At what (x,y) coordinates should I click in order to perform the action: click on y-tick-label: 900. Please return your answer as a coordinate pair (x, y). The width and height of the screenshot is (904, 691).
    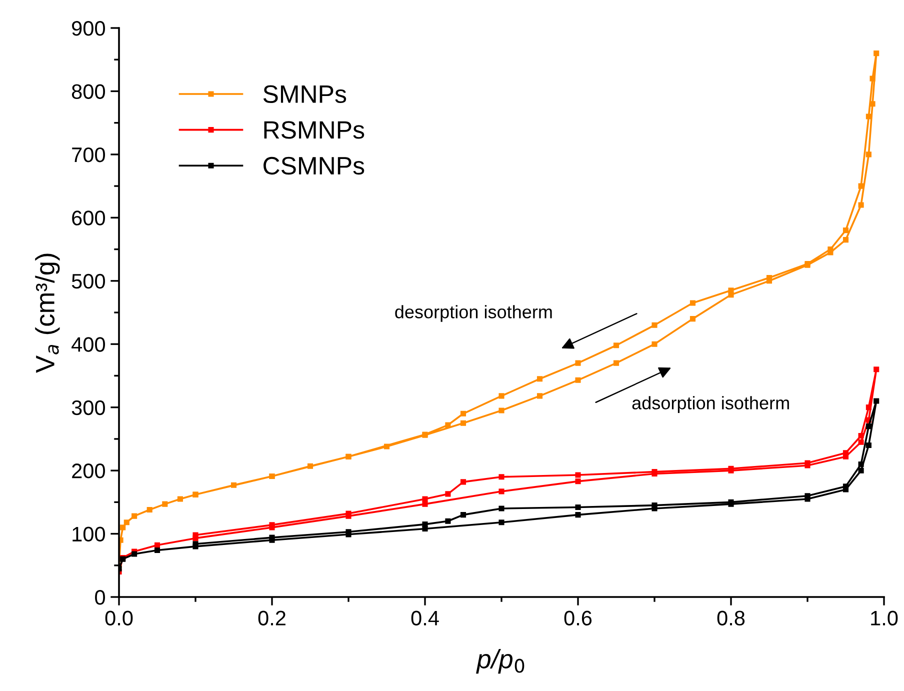
    Looking at the image, I should click on (88, 28).